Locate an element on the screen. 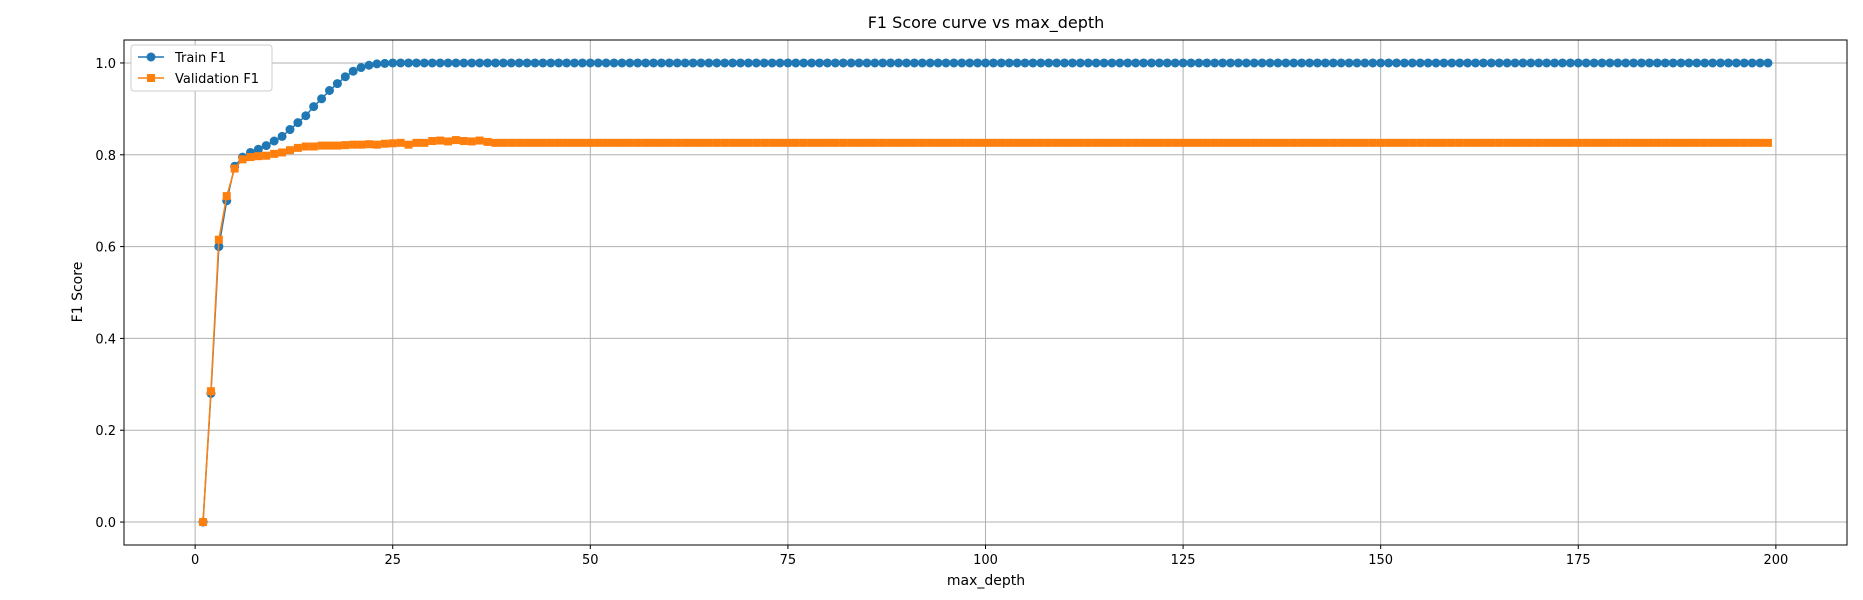 This screenshot has height=600, width=1863. legend-marker-validation is located at coordinates (151, 78).